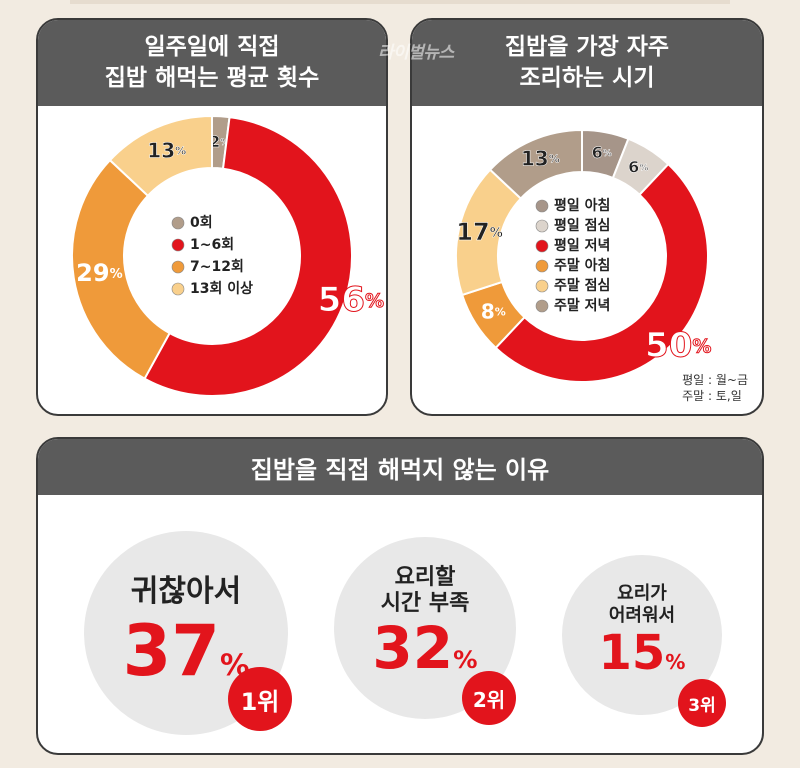 The width and height of the screenshot is (800, 768). What do you see at coordinates (212, 78) in the screenshot?
I see `panel-title-line2: 집밥 해먹는 평균 횟수` at bounding box center [212, 78].